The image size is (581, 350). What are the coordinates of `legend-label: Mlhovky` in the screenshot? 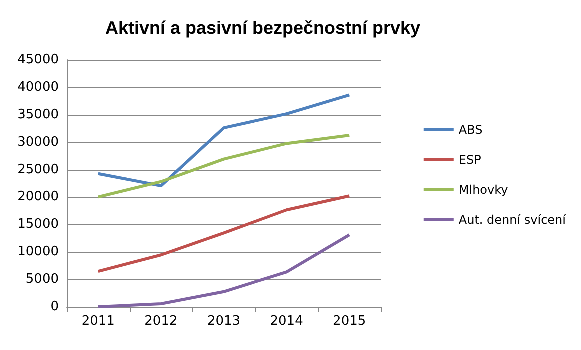 It's located at (483, 190).